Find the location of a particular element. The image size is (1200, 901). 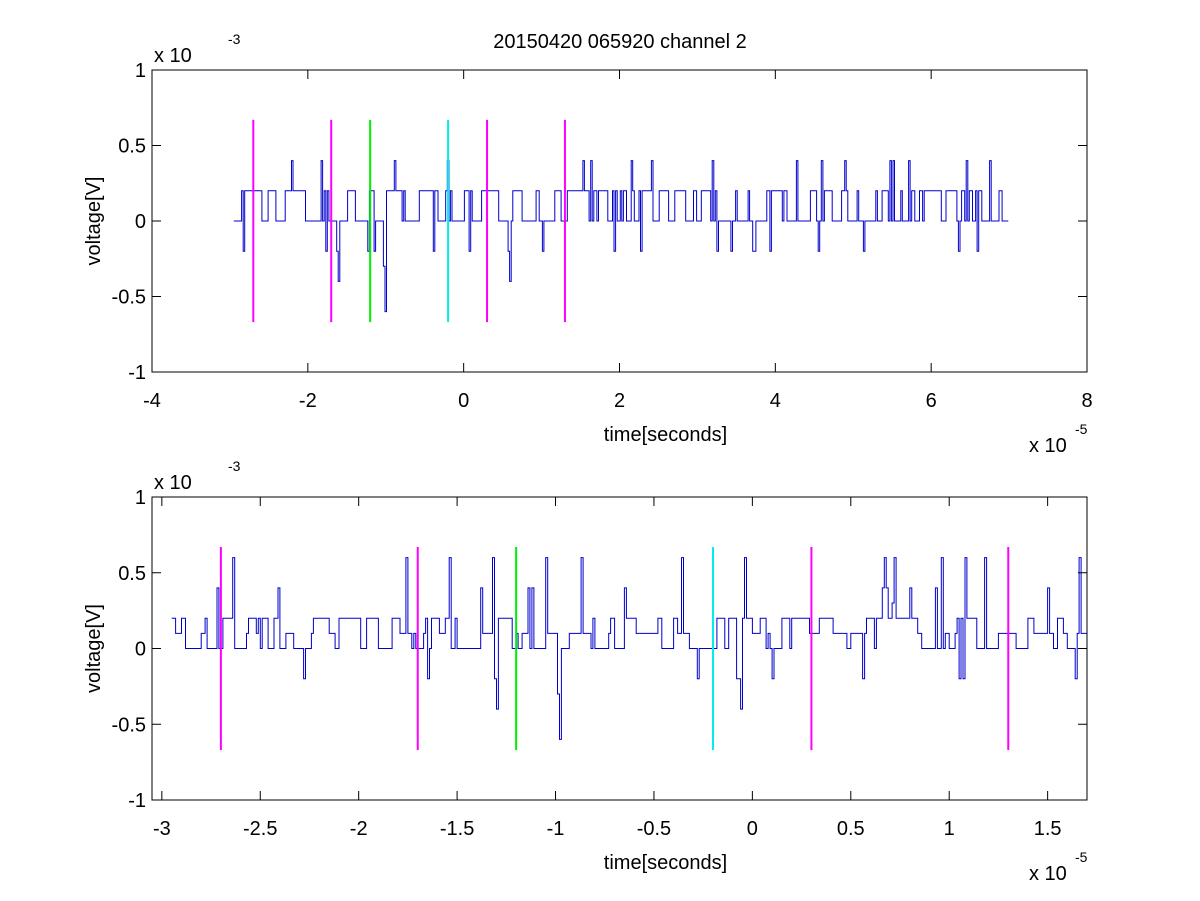

x-tick-label: -4 is located at coordinates (152, 401).